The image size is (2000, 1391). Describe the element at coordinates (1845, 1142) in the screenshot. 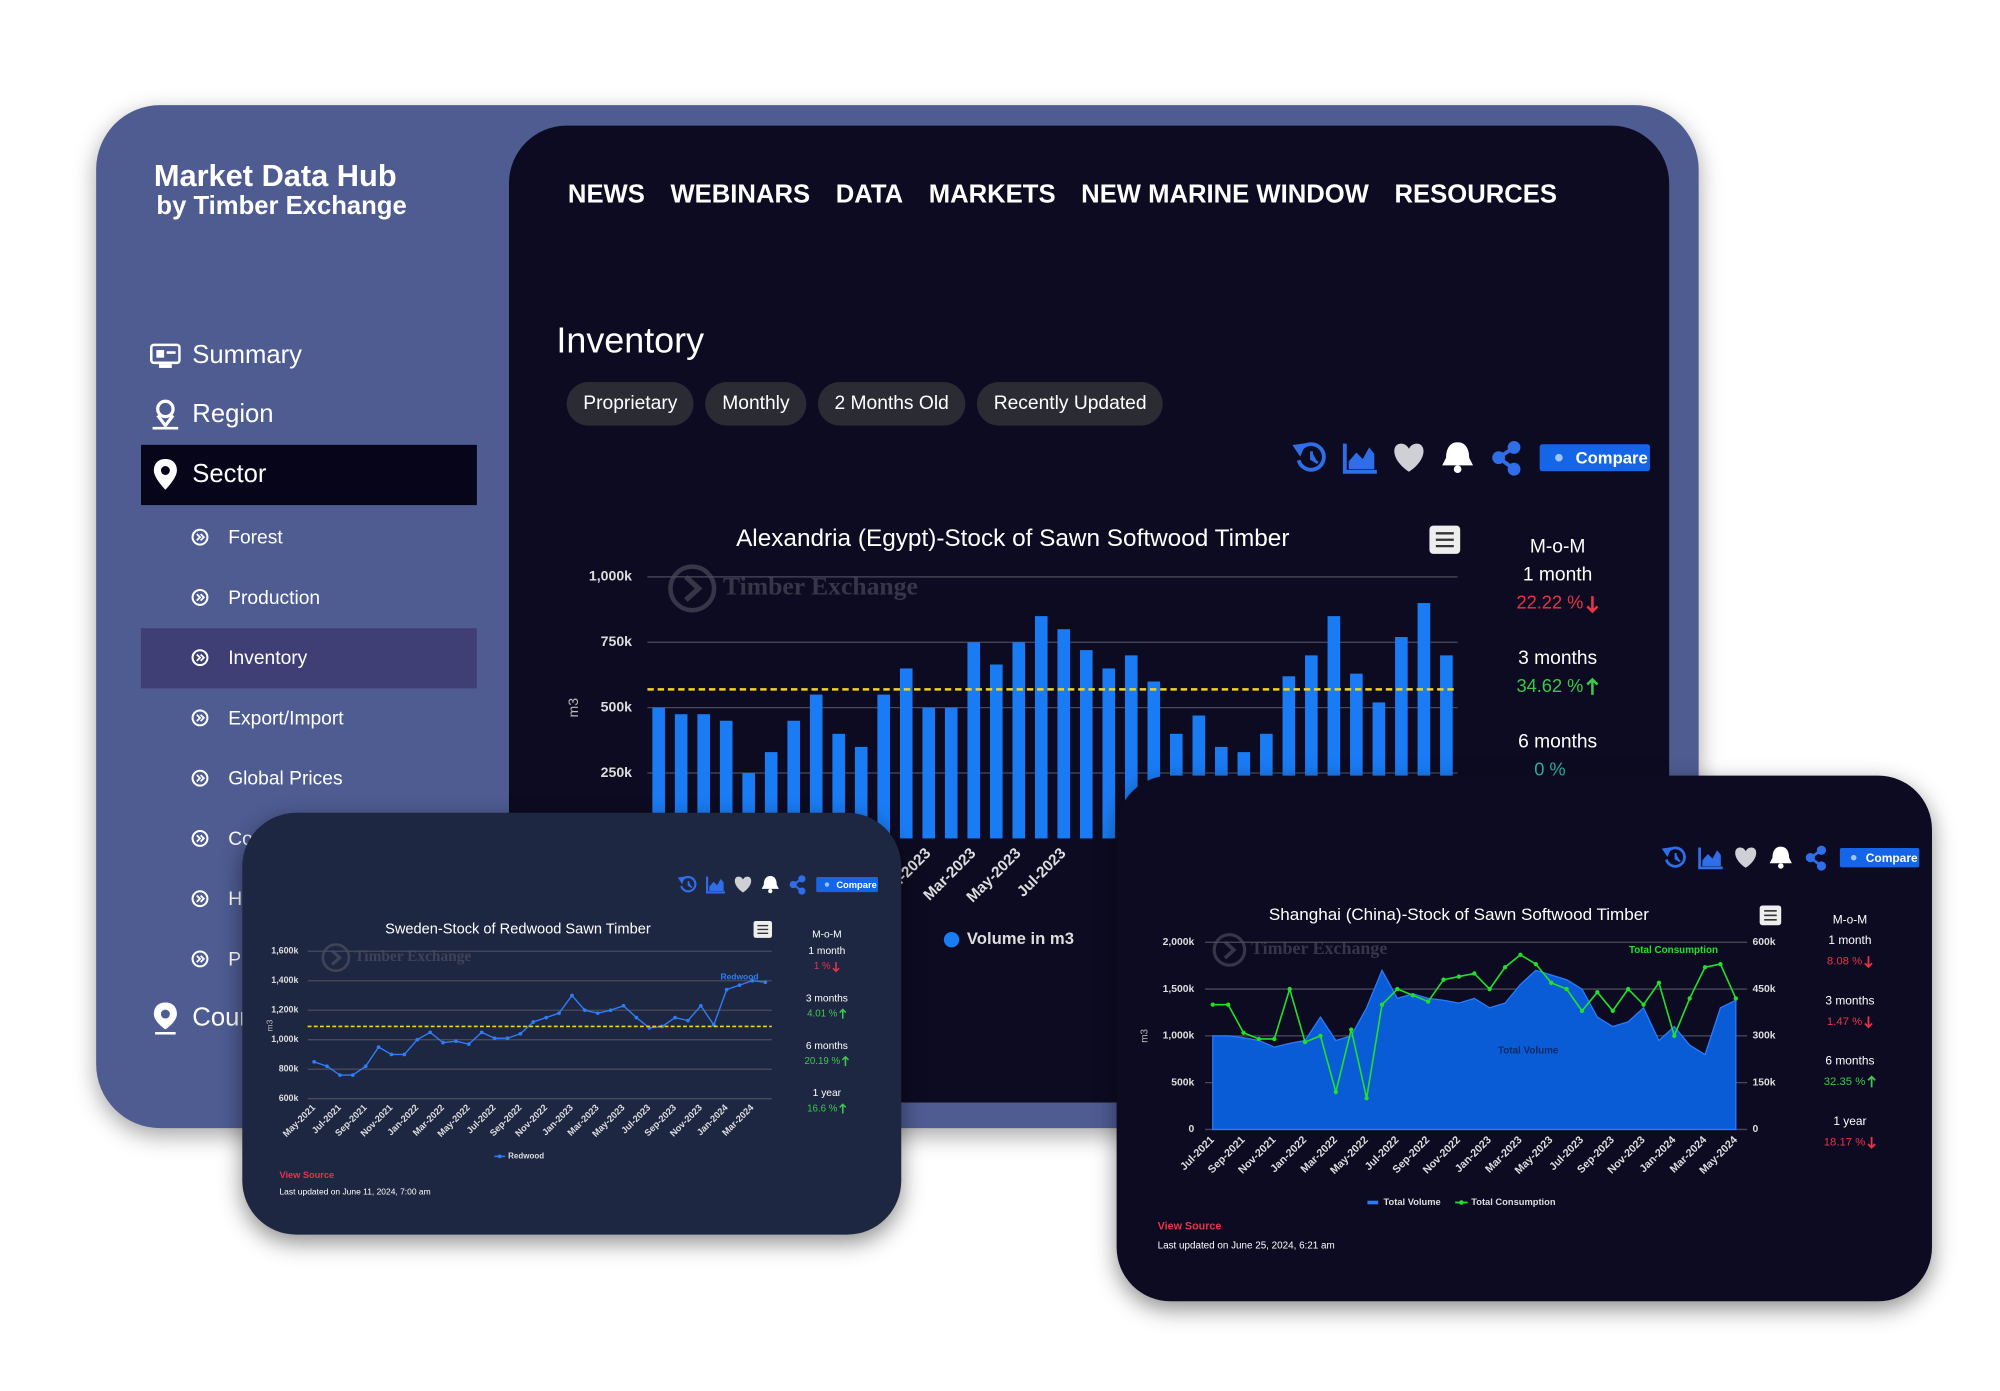

I see `stat-change: 18.17 %` at that location.